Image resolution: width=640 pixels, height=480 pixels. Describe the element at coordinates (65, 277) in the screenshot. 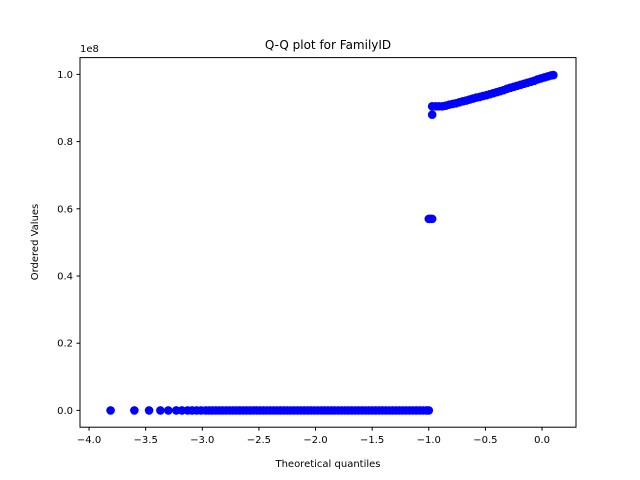

I see `y-tick-label: 0.4` at that location.